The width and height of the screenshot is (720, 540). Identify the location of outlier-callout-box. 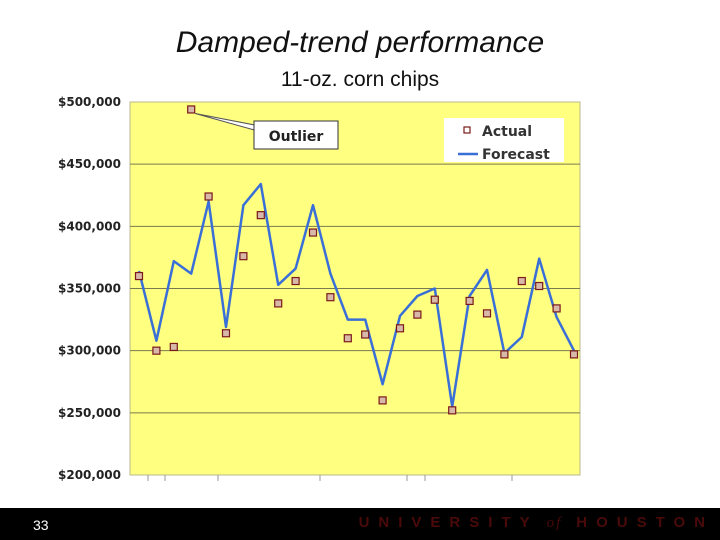
(296, 135).